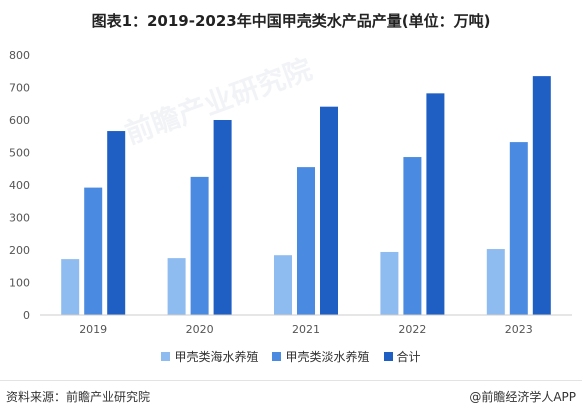 This screenshot has width=582, height=417. What do you see at coordinates (19, 218) in the screenshot?
I see `y-tick-label-300: 300` at bounding box center [19, 218].